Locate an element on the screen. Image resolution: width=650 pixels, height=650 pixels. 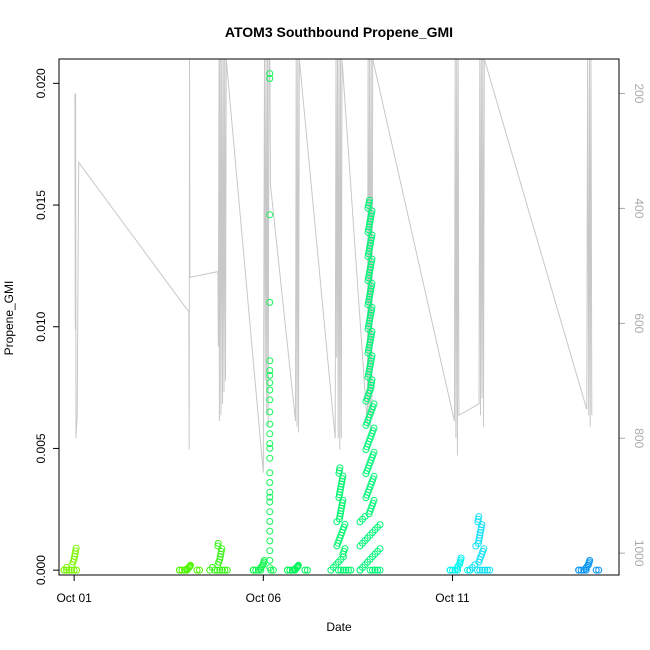
y-tick-label: 0.010 is located at coordinates (41, 326).